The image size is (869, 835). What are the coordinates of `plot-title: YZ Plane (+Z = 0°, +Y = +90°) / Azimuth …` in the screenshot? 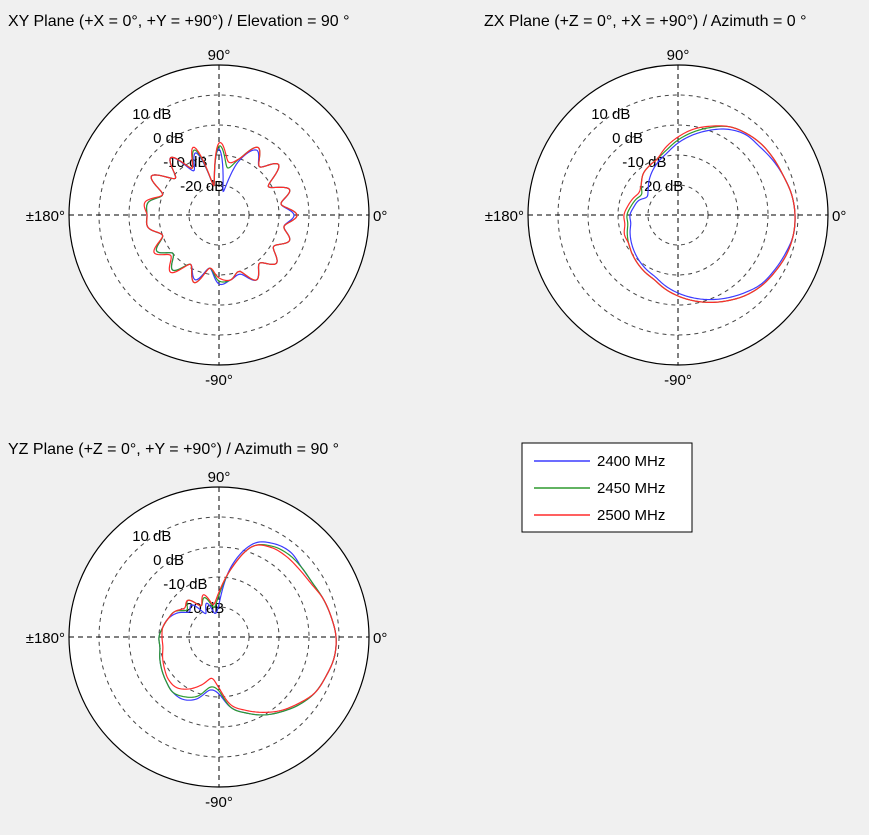 It's located at (173, 449).